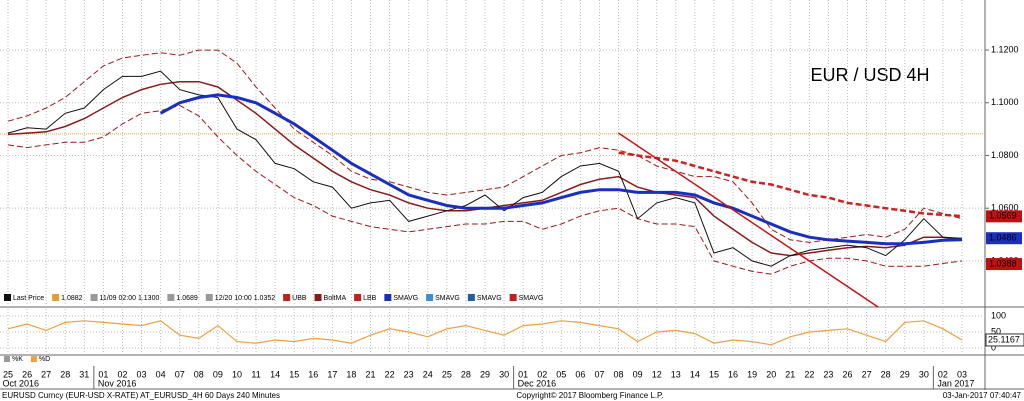  Describe the element at coordinates (255, 374) in the screenshot. I see `x-tick-label: 11` at that location.